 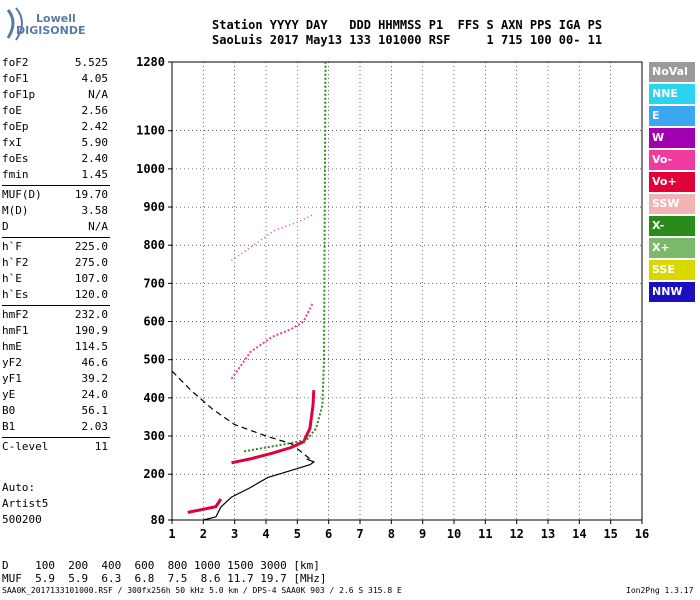 I want to click on param-value: 46.6, so click(x=95, y=362).